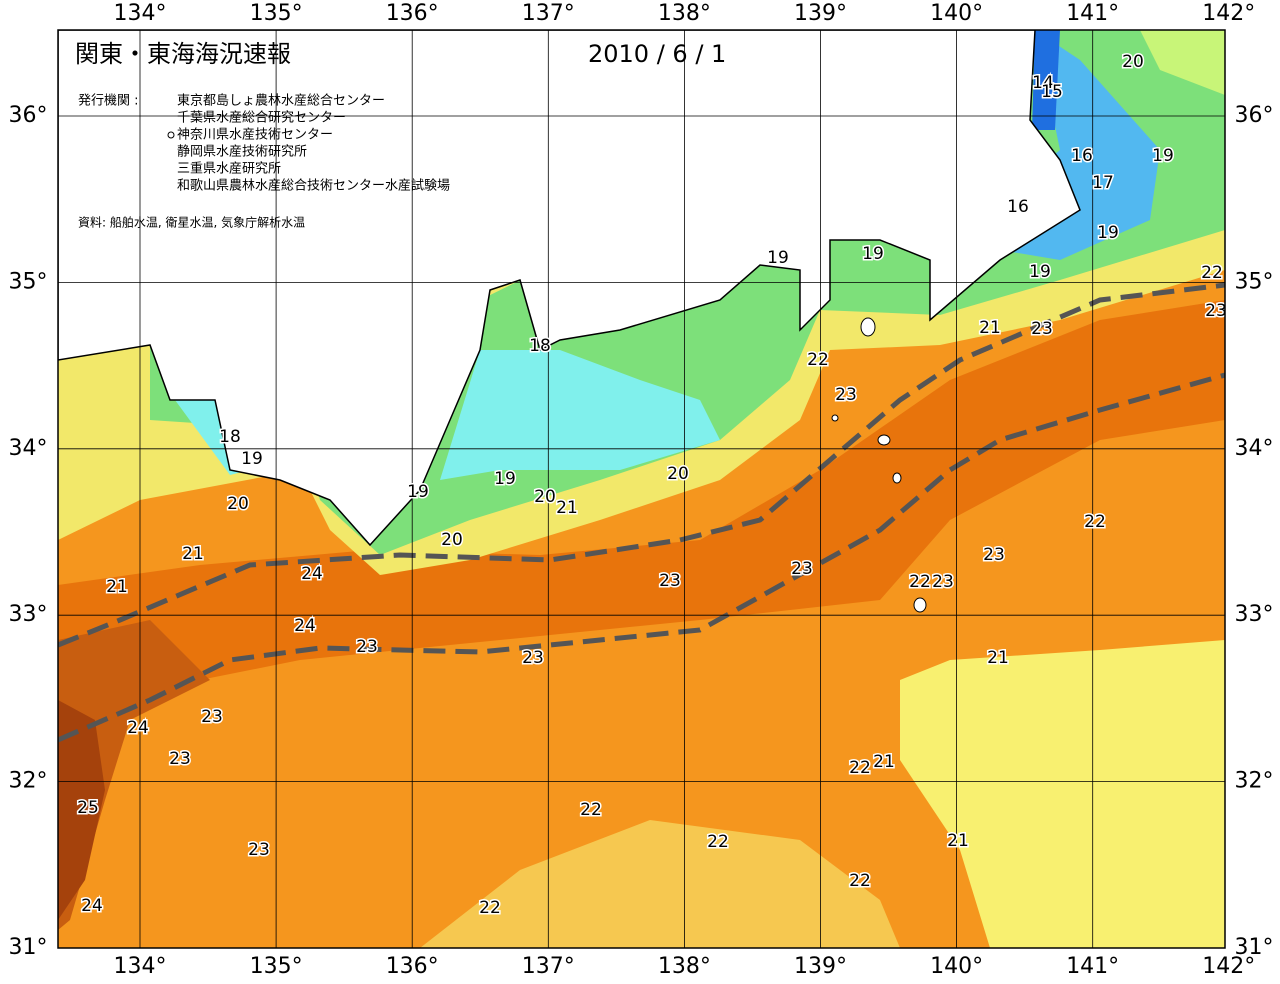  What do you see at coordinates (1228, 13) in the screenshot?
I see `lon-label-top: 142°` at bounding box center [1228, 13].